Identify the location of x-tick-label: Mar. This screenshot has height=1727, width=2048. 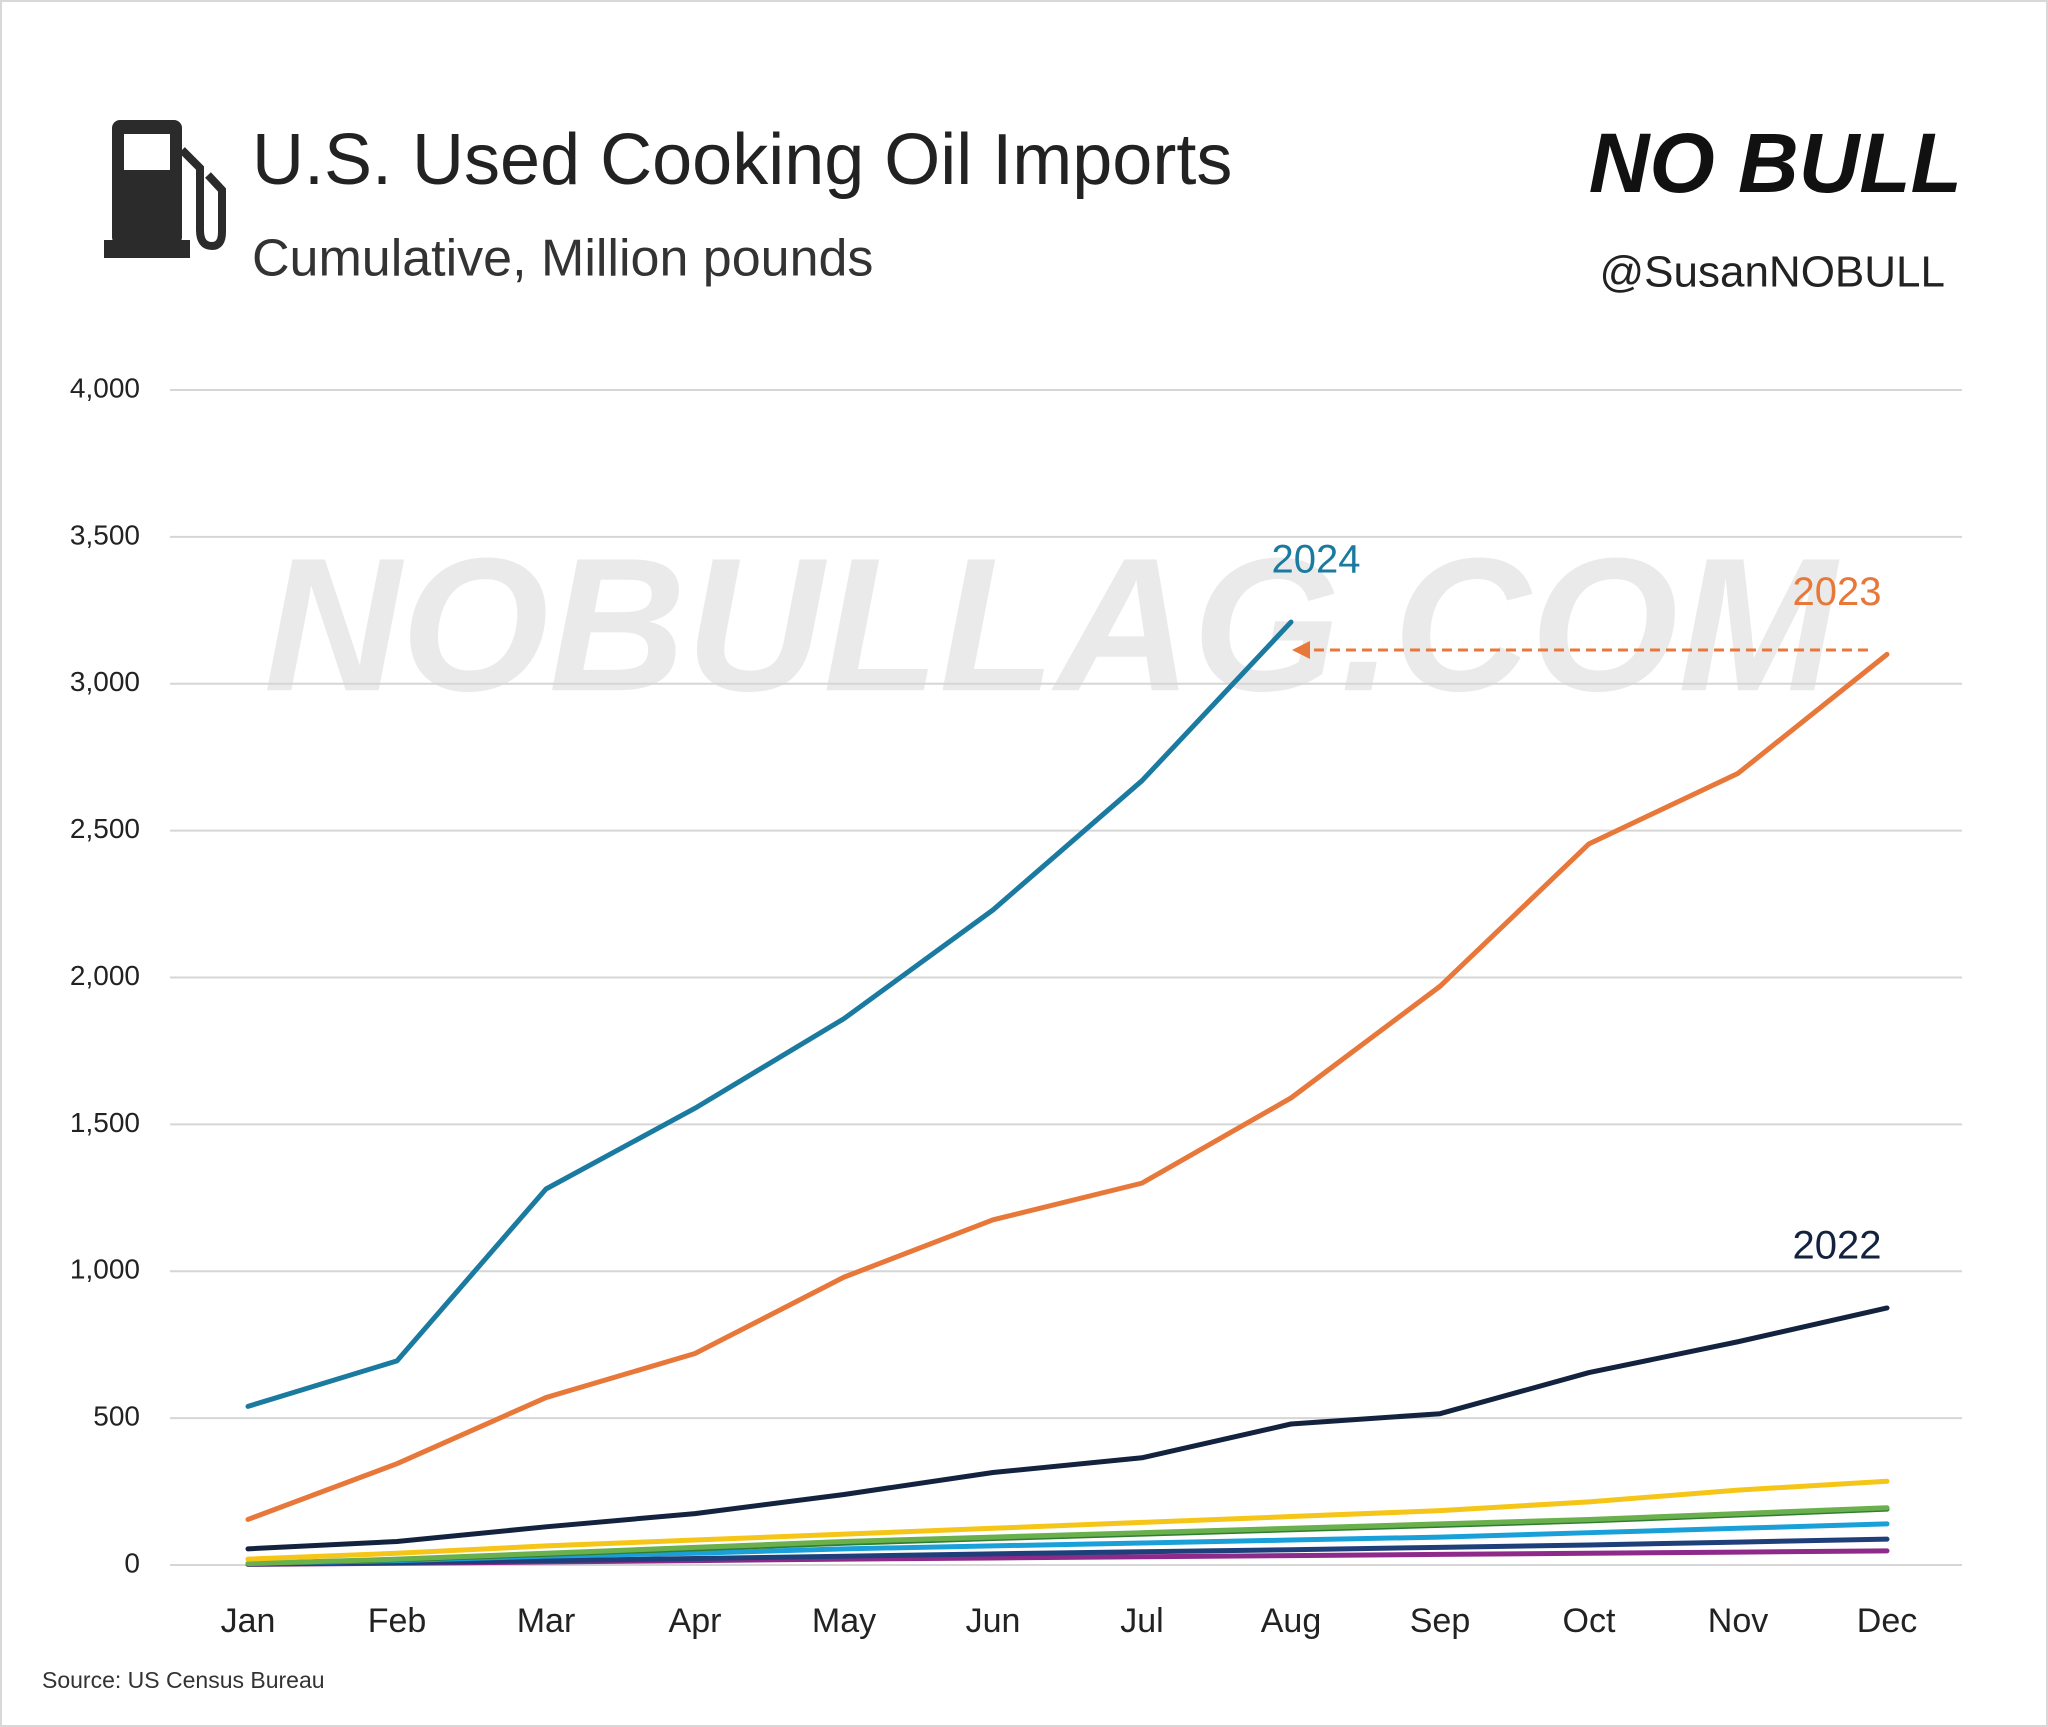
(546, 1621).